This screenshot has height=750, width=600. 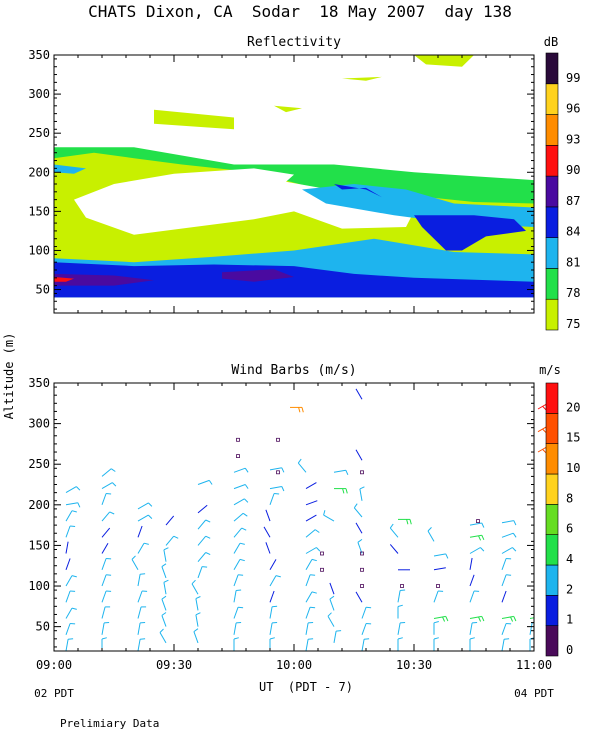 What do you see at coordinates (294, 42) in the screenshot?
I see `reflectivity-title: Reflectivity` at bounding box center [294, 42].